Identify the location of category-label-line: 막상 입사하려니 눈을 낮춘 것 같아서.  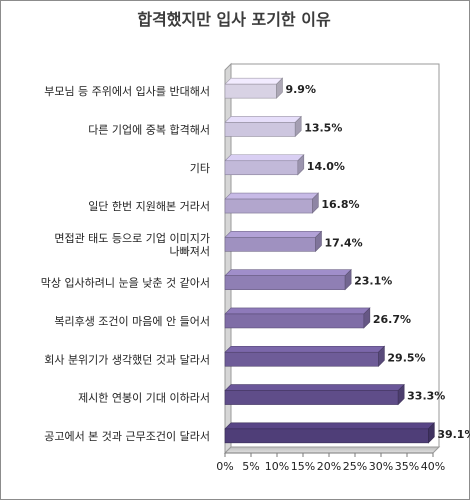
(125, 283).